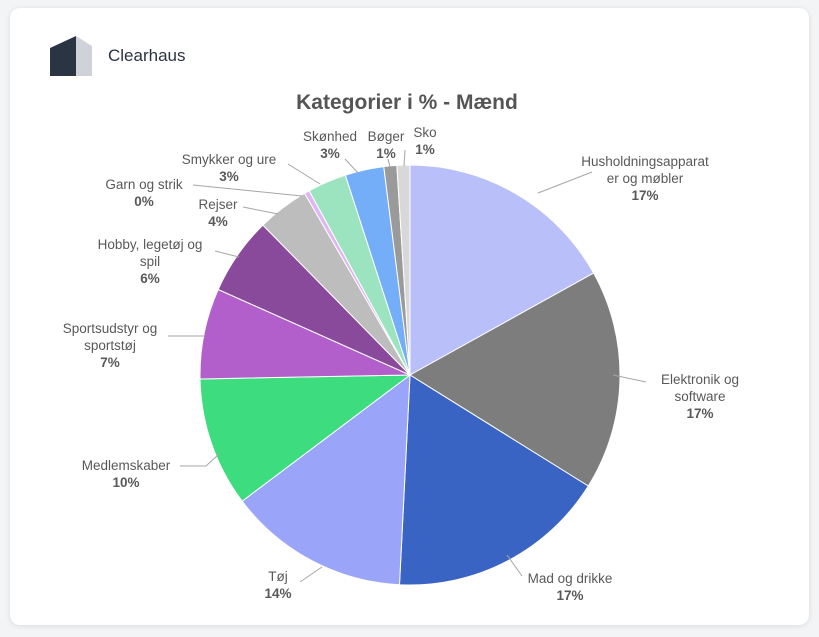 This screenshot has height=637, width=819. Describe the element at coordinates (125, 482) in the screenshot. I see `pct-medlemskaber: 10%` at that location.